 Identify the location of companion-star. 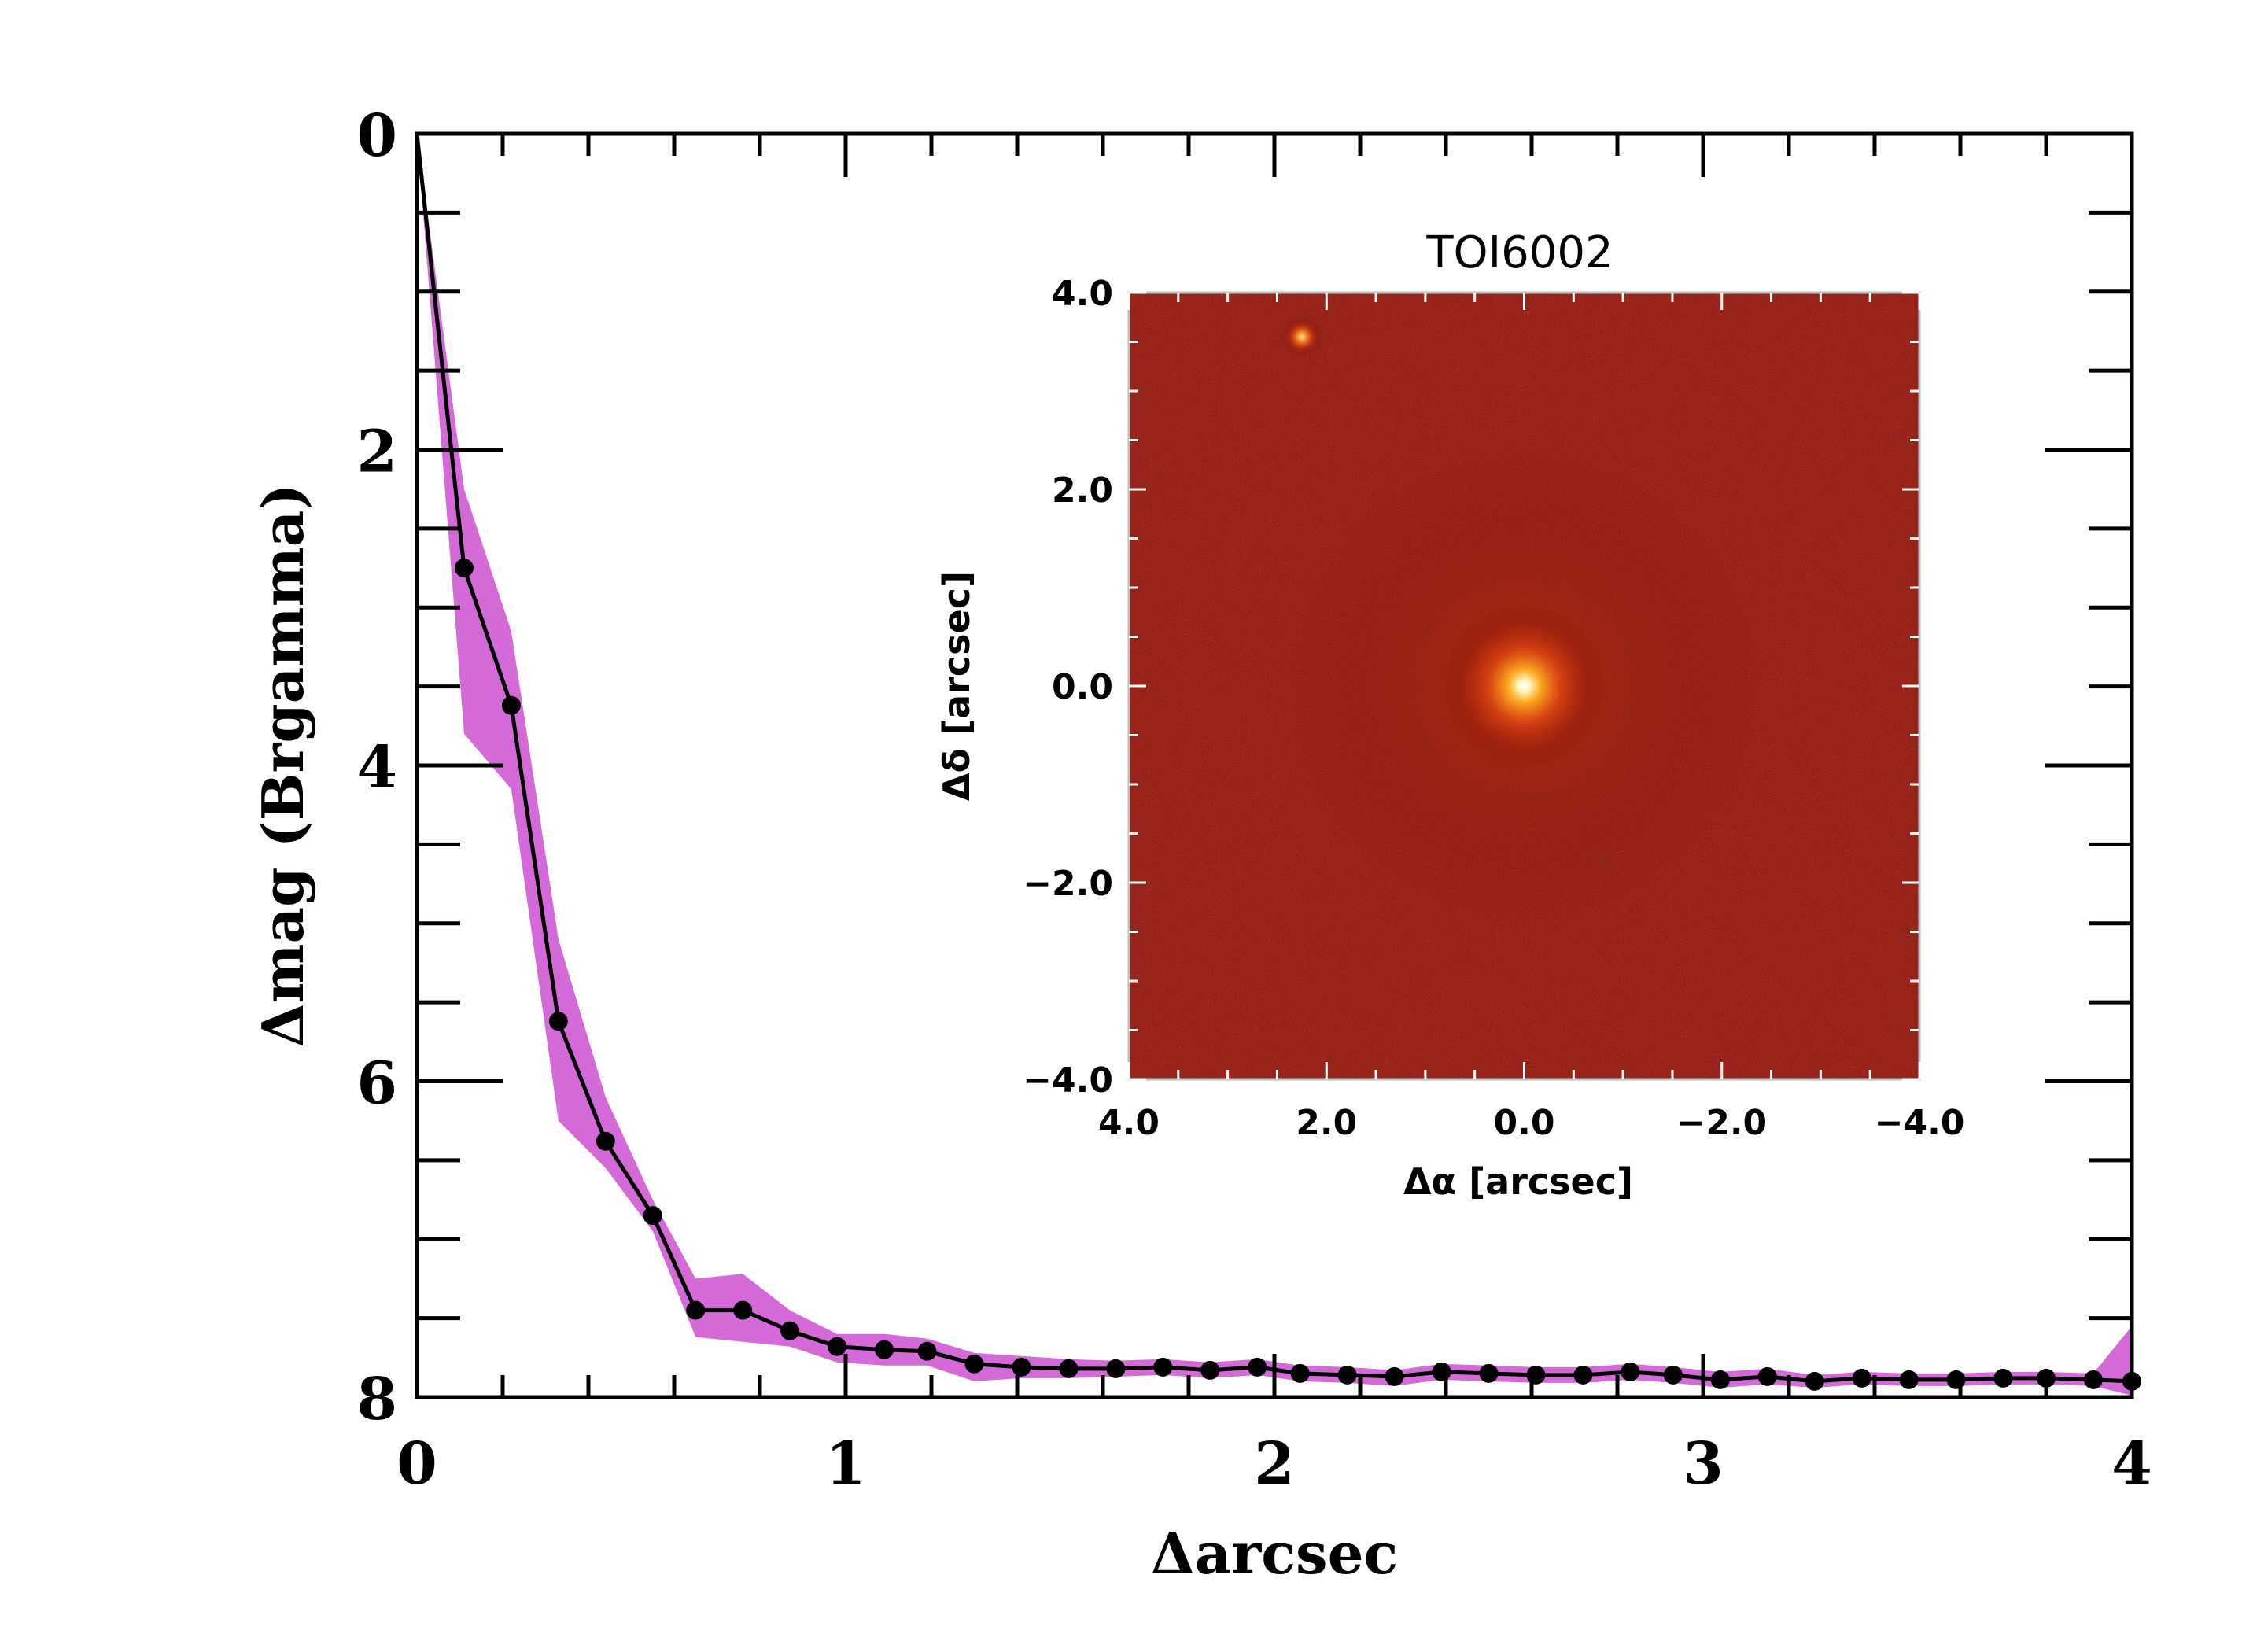
(1301, 337).